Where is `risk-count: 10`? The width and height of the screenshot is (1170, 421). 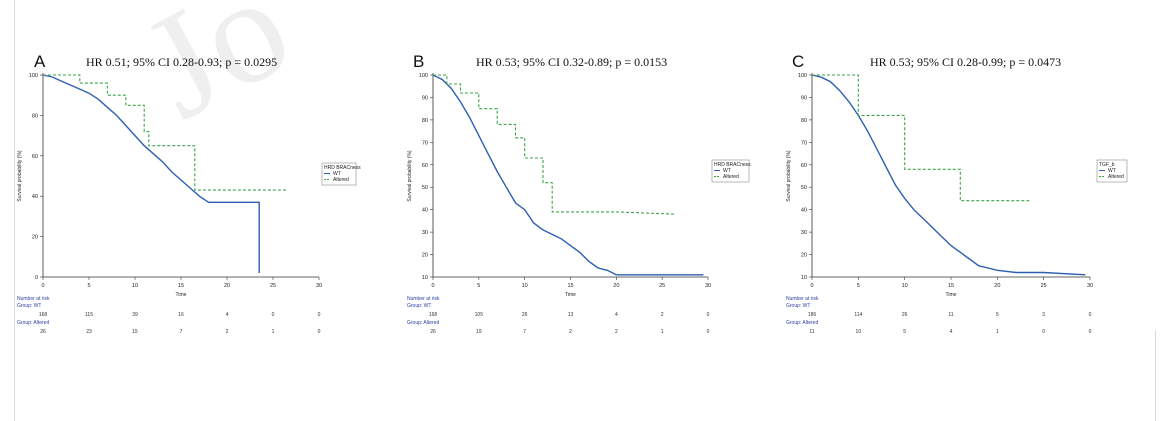
risk-count: 10 is located at coordinates (859, 332).